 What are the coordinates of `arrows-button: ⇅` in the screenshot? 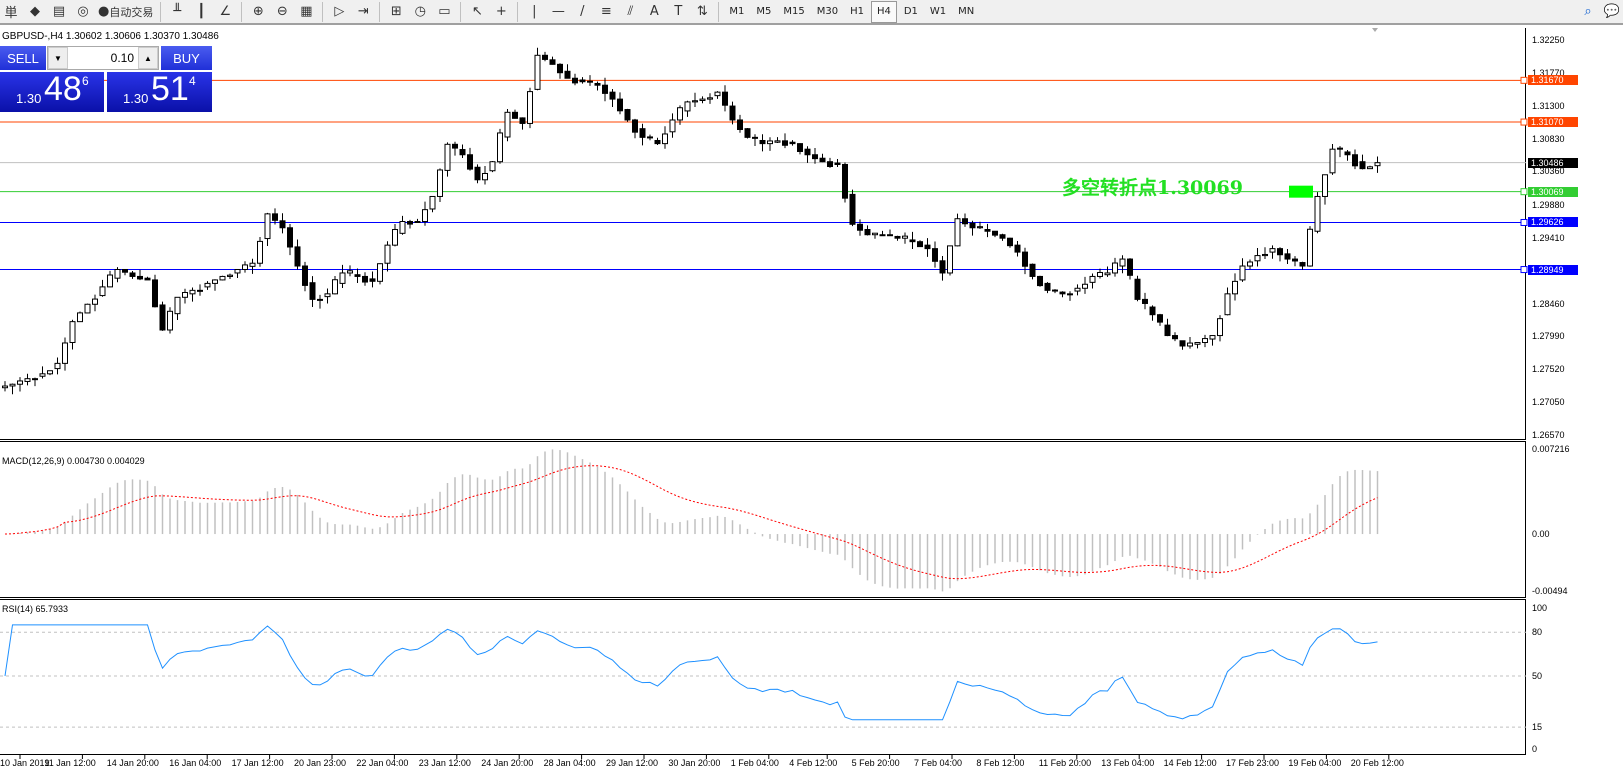 It's located at (702, 12).